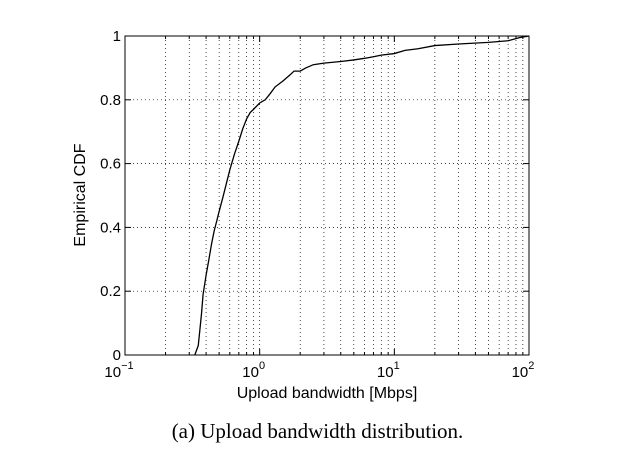 The width and height of the screenshot is (635, 473). I want to click on x-tick-label: 10¹, so click(388, 370).